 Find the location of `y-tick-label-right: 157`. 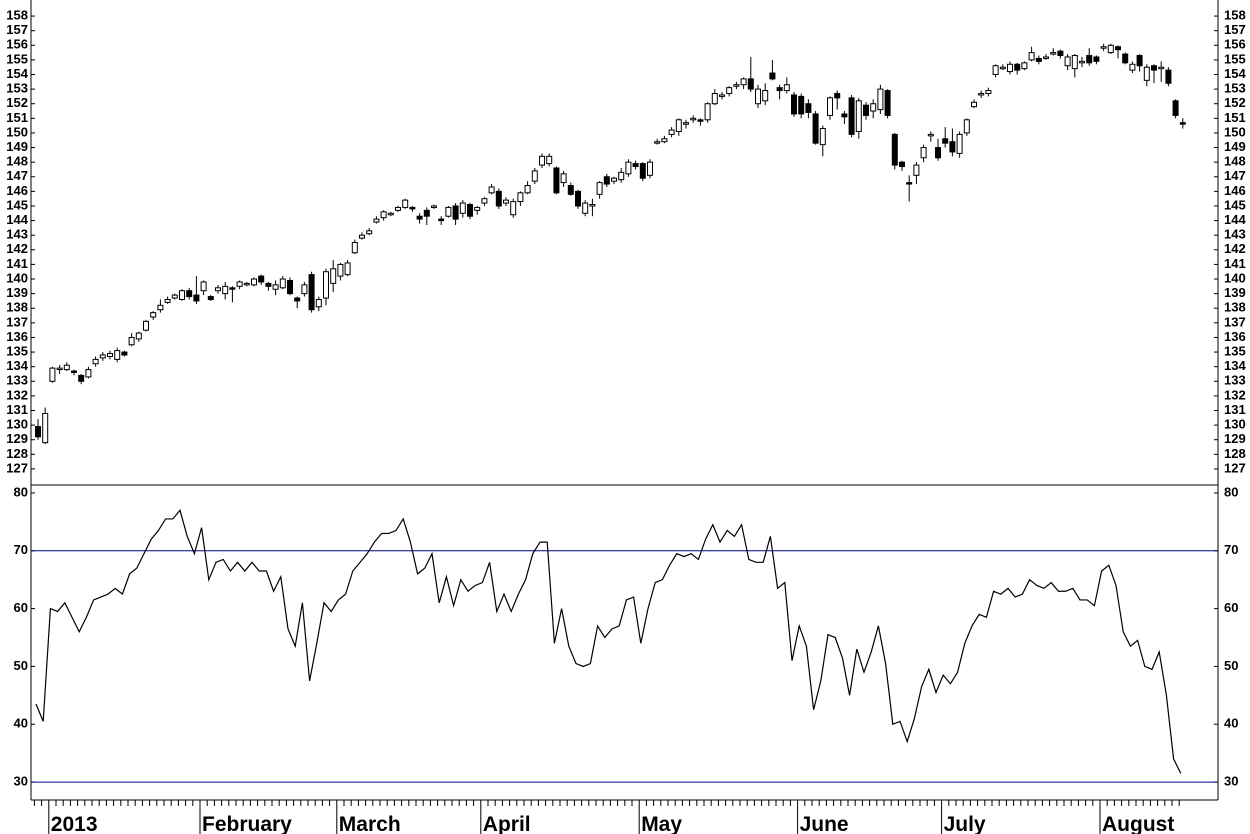

y-tick-label-right: 157 is located at coordinates (1235, 29).